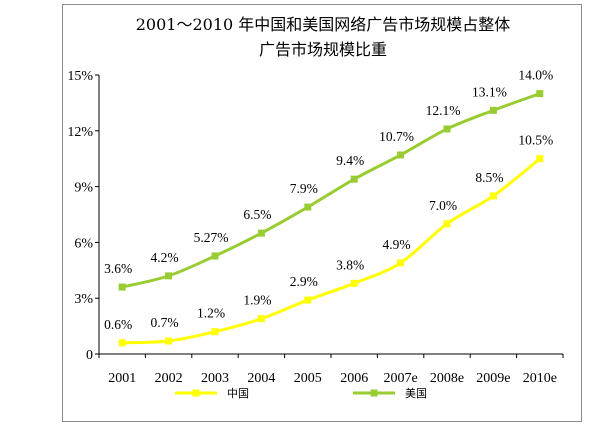  I want to click on x-tick-label: 2010e, so click(540, 378).